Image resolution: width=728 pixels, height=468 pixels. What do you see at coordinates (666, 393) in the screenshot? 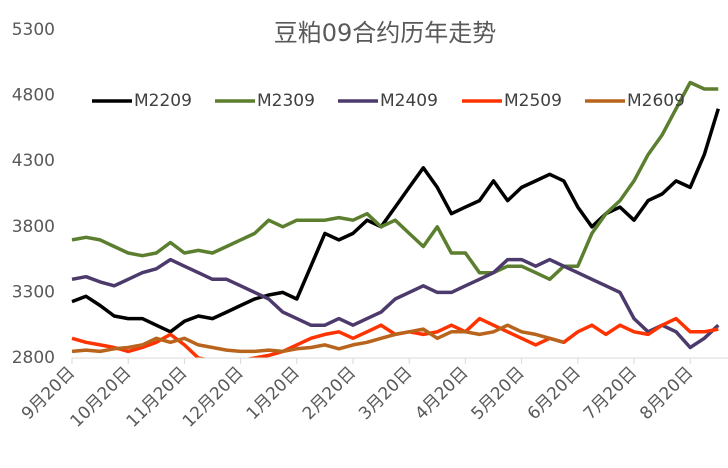
I see `x-tick-label: 8月20日` at bounding box center [666, 393].